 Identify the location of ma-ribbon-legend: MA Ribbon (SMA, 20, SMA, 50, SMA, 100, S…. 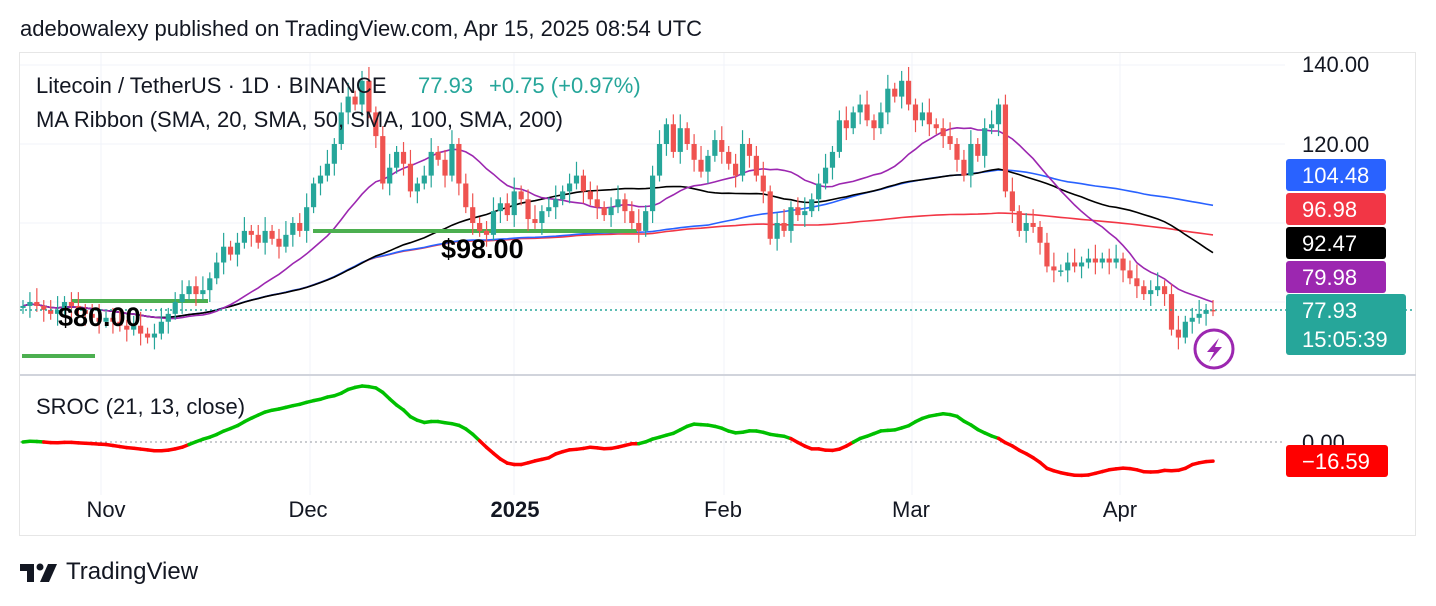
(299, 119).